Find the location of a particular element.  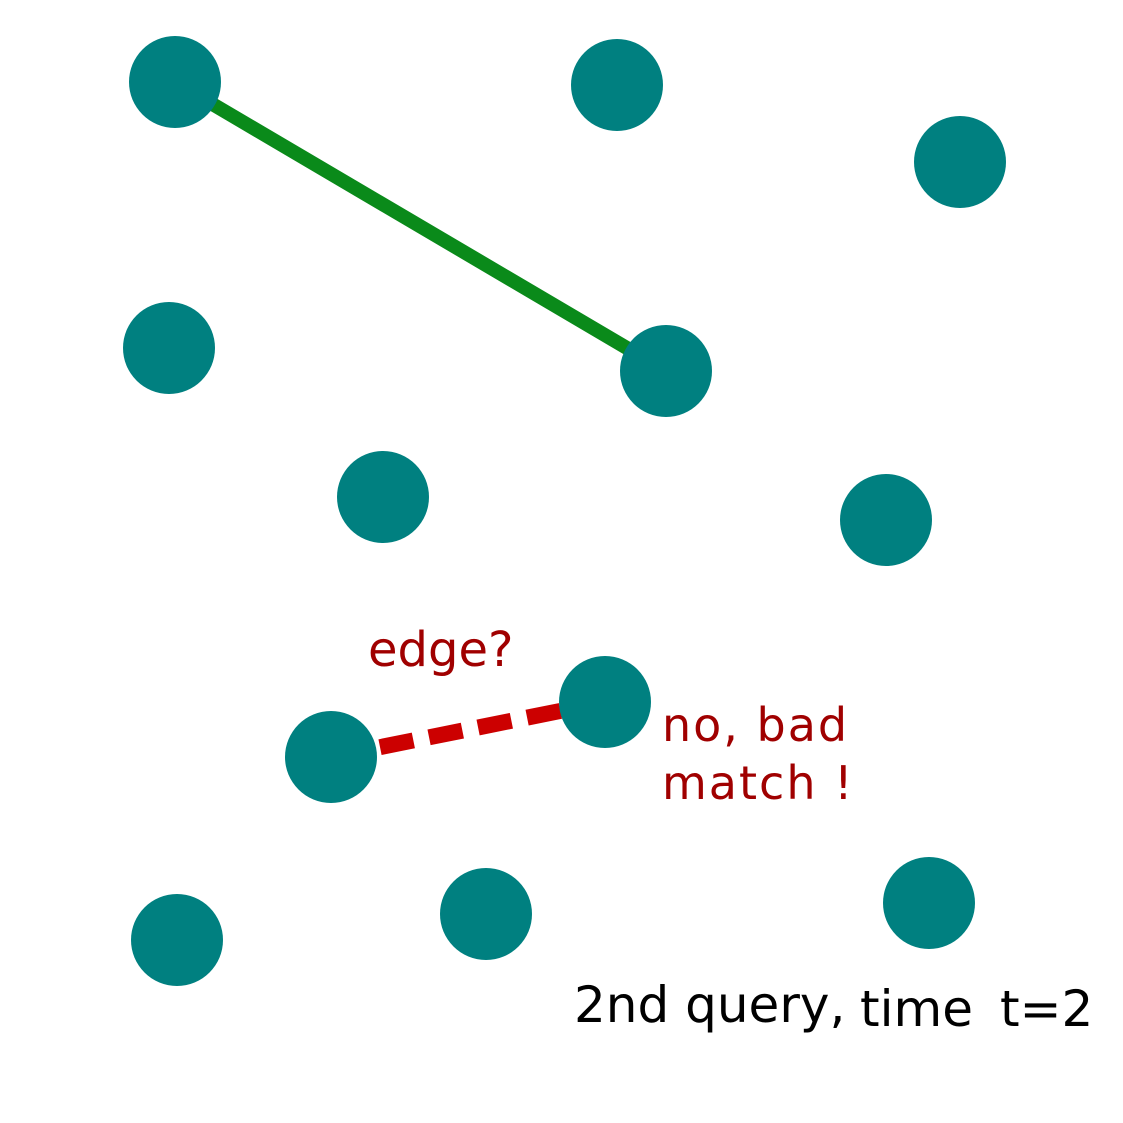

verdict-line-2: match ! is located at coordinates (758, 783).